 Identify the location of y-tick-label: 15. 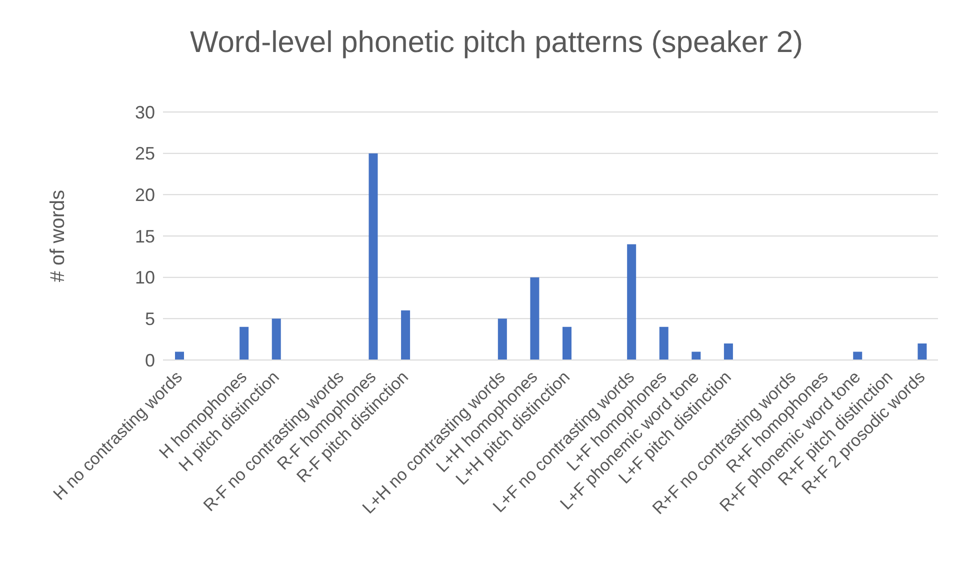
(144, 236).